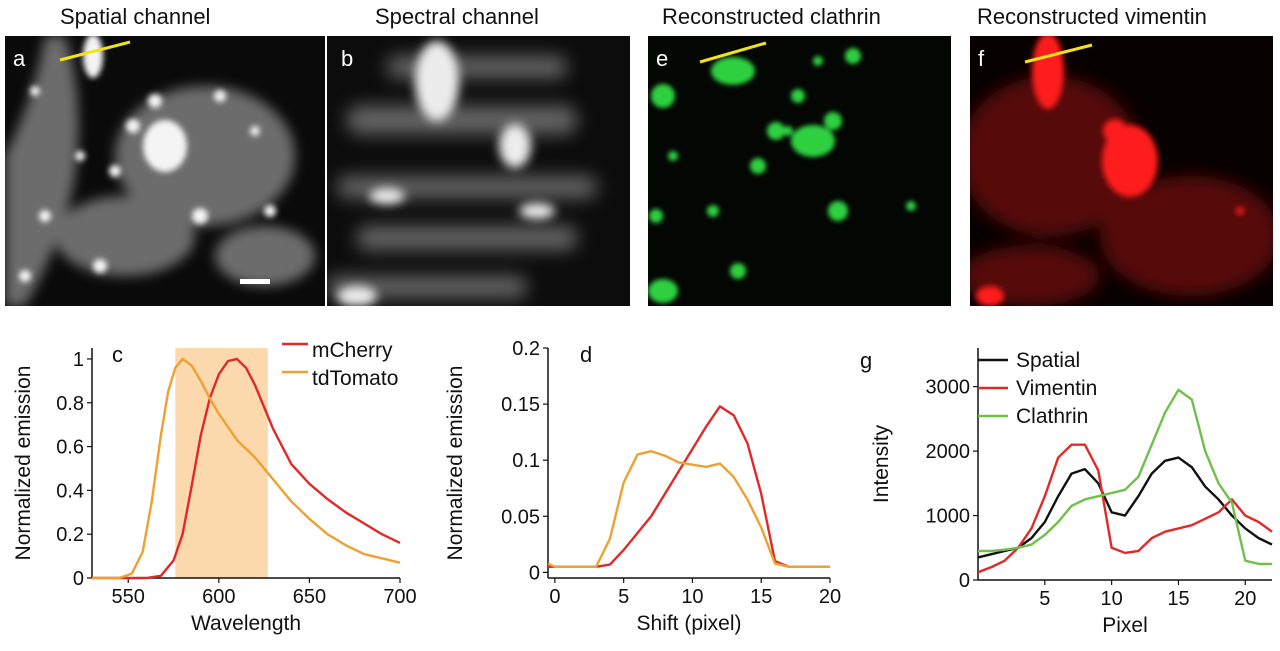 This screenshot has width=1280, height=651. What do you see at coordinates (1052, 416) in the screenshot?
I see `legend-label: Clathrin` at bounding box center [1052, 416].